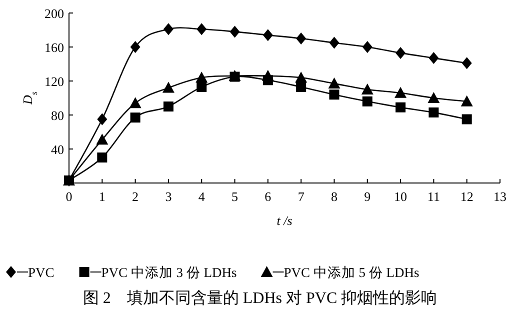 The width and height of the screenshot is (520, 331). I want to click on x-tick-label: 10, so click(401, 196).